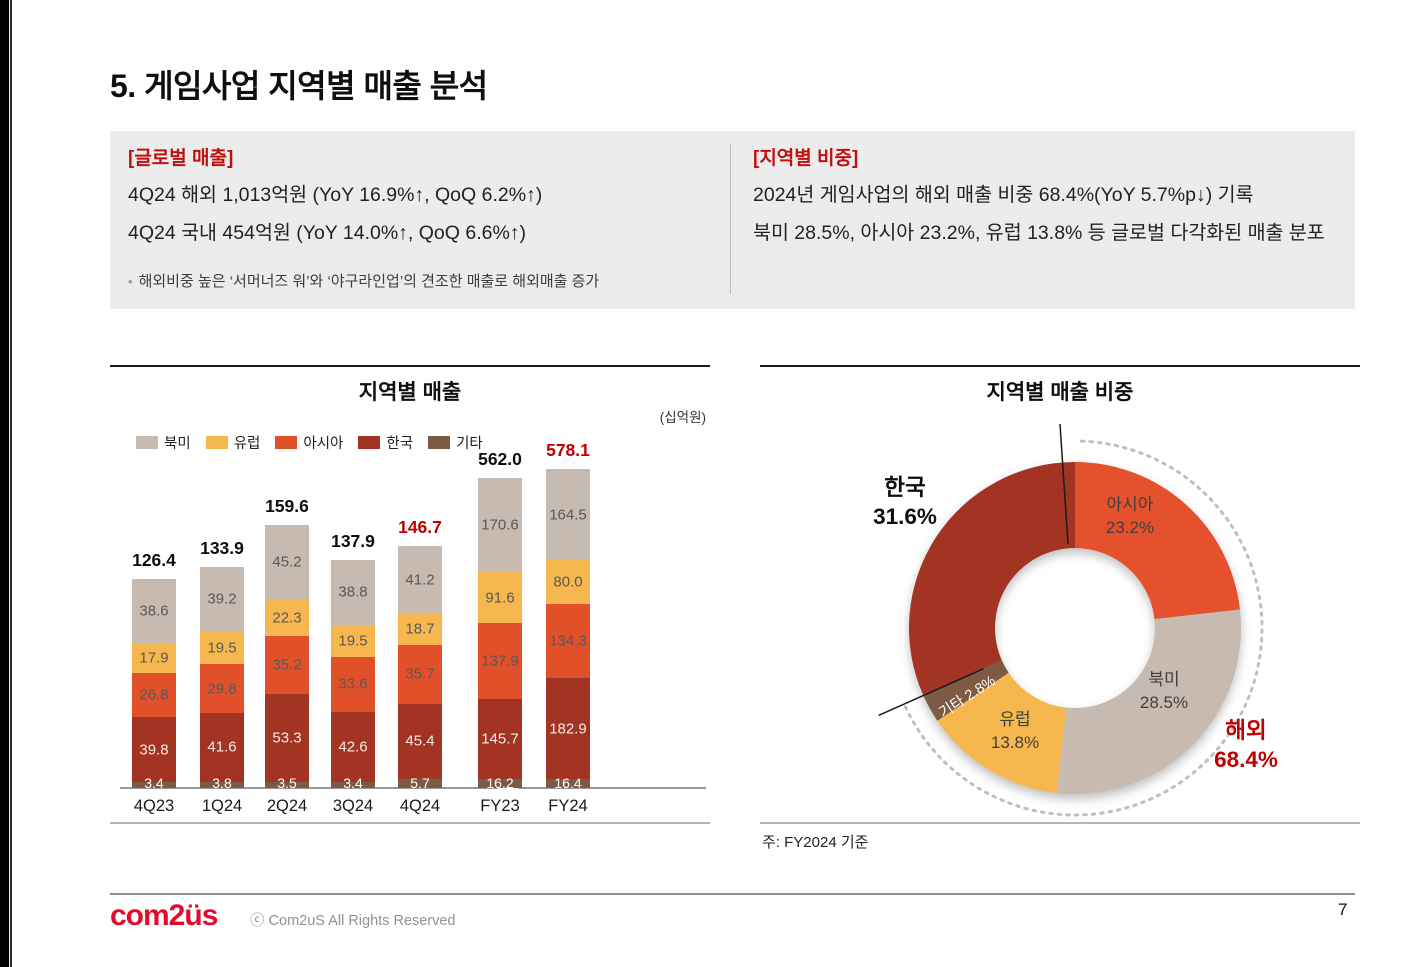 The width and height of the screenshot is (1401, 967). What do you see at coordinates (806, 158) in the screenshot?
I see `regional-share-heading: [지역별 비중]` at bounding box center [806, 158].